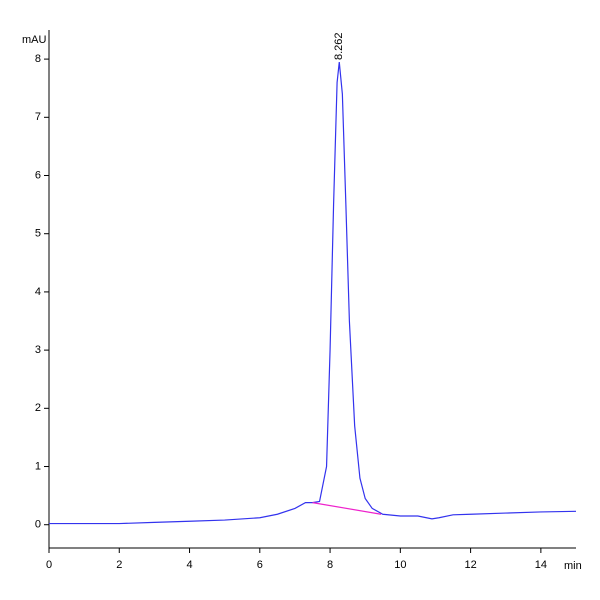  I want to click on x-tick-label: 12, so click(470, 565).